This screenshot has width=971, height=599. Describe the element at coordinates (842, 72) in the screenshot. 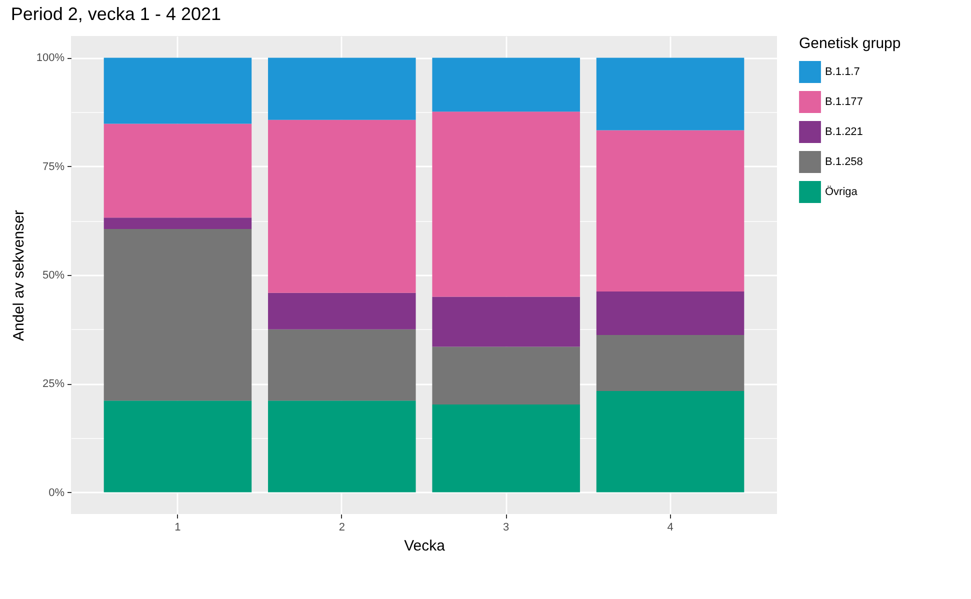

I see `legend-label: B.1.1.7` at that location.